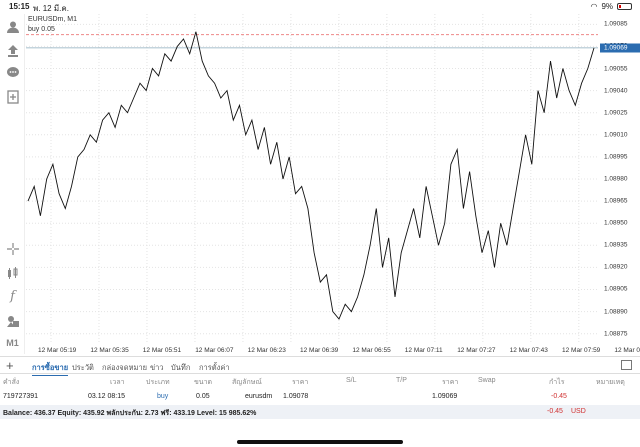 This screenshot has height=447, width=640. I want to click on order-type: buy, so click(163, 396).